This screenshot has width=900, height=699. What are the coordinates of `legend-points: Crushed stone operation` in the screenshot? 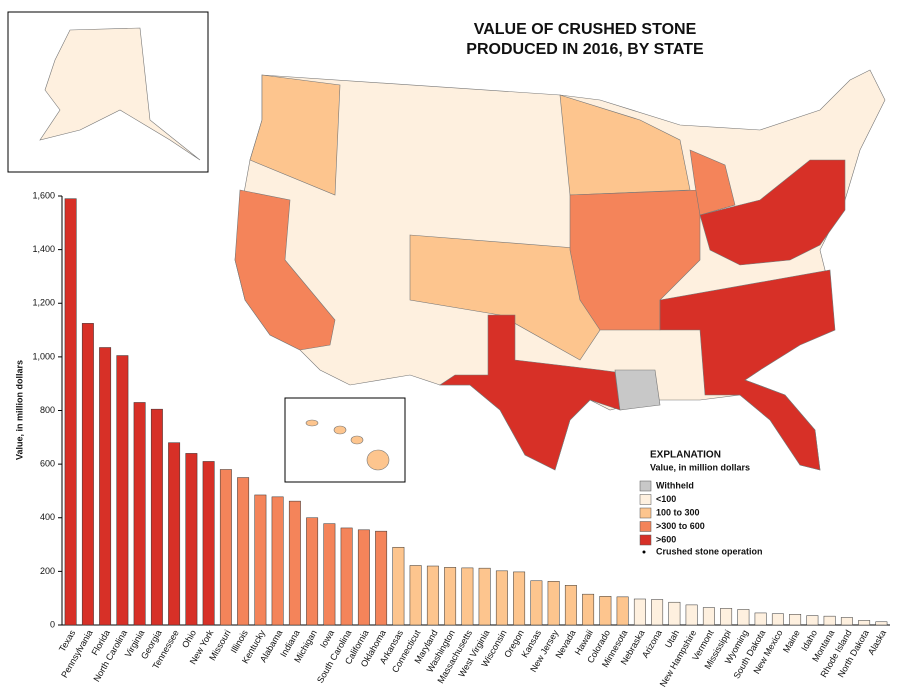 It's located at (709, 551).